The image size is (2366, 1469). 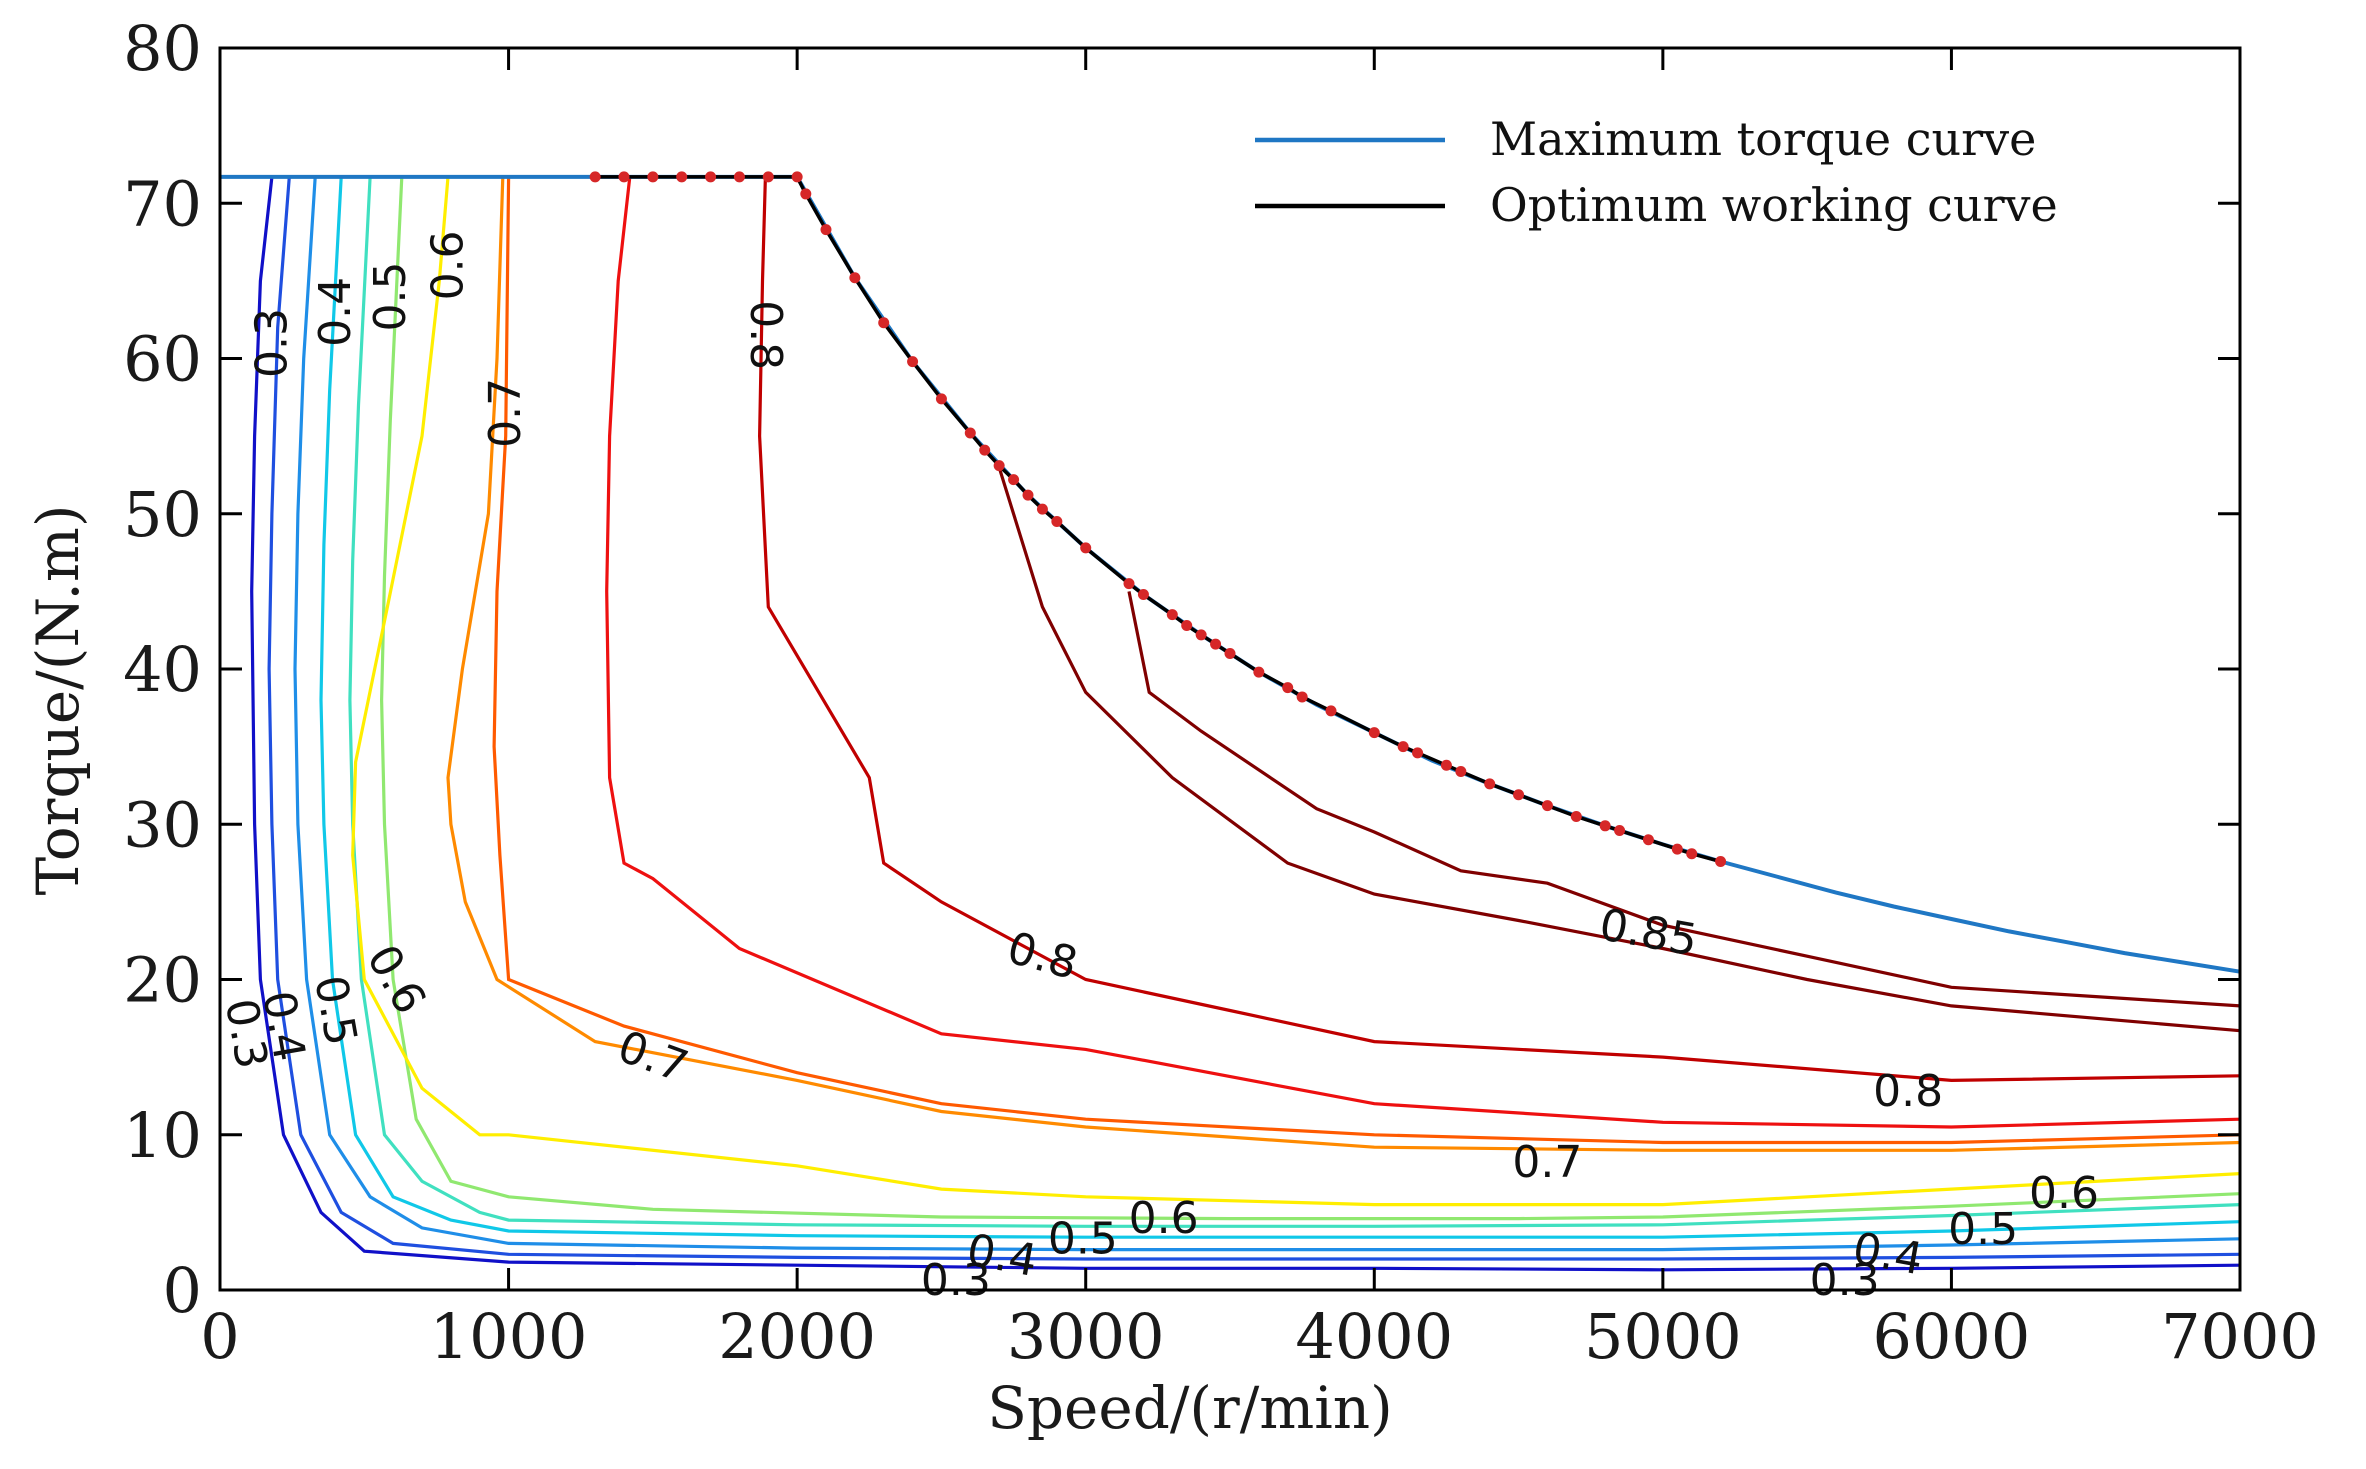 I want to click on legend-entry-label: Maximum torque curve, so click(x=1763, y=139).